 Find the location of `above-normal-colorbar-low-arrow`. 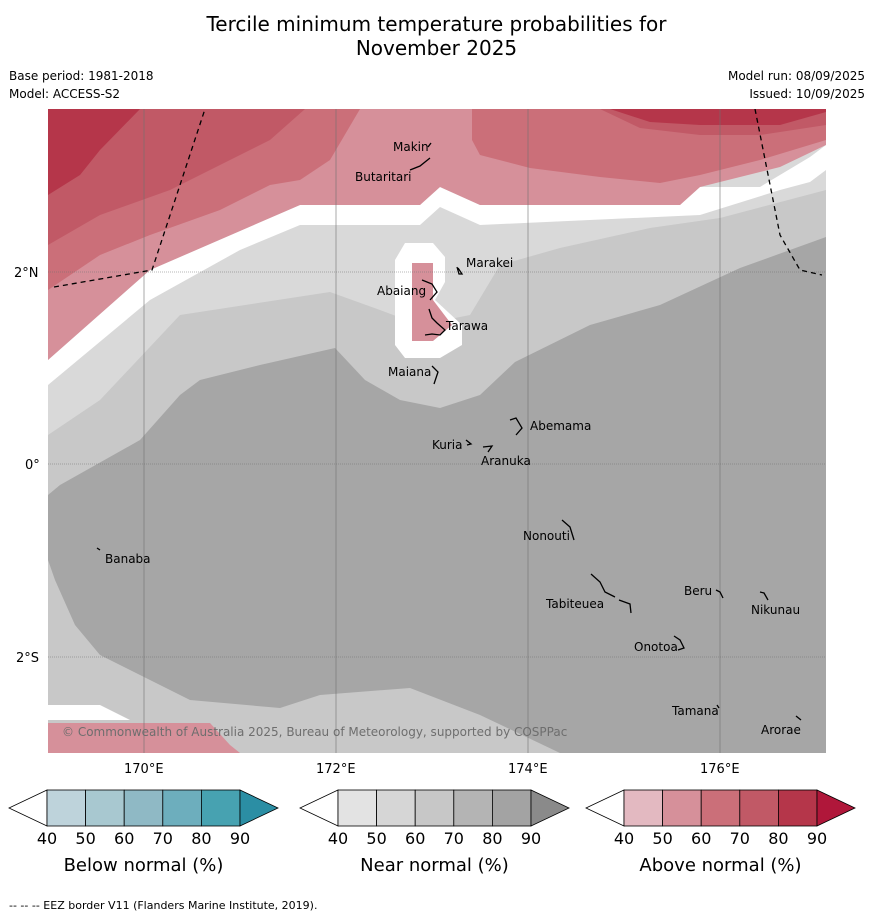

above-normal-colorbar-low-arrow is located at coordinates (605, 808).